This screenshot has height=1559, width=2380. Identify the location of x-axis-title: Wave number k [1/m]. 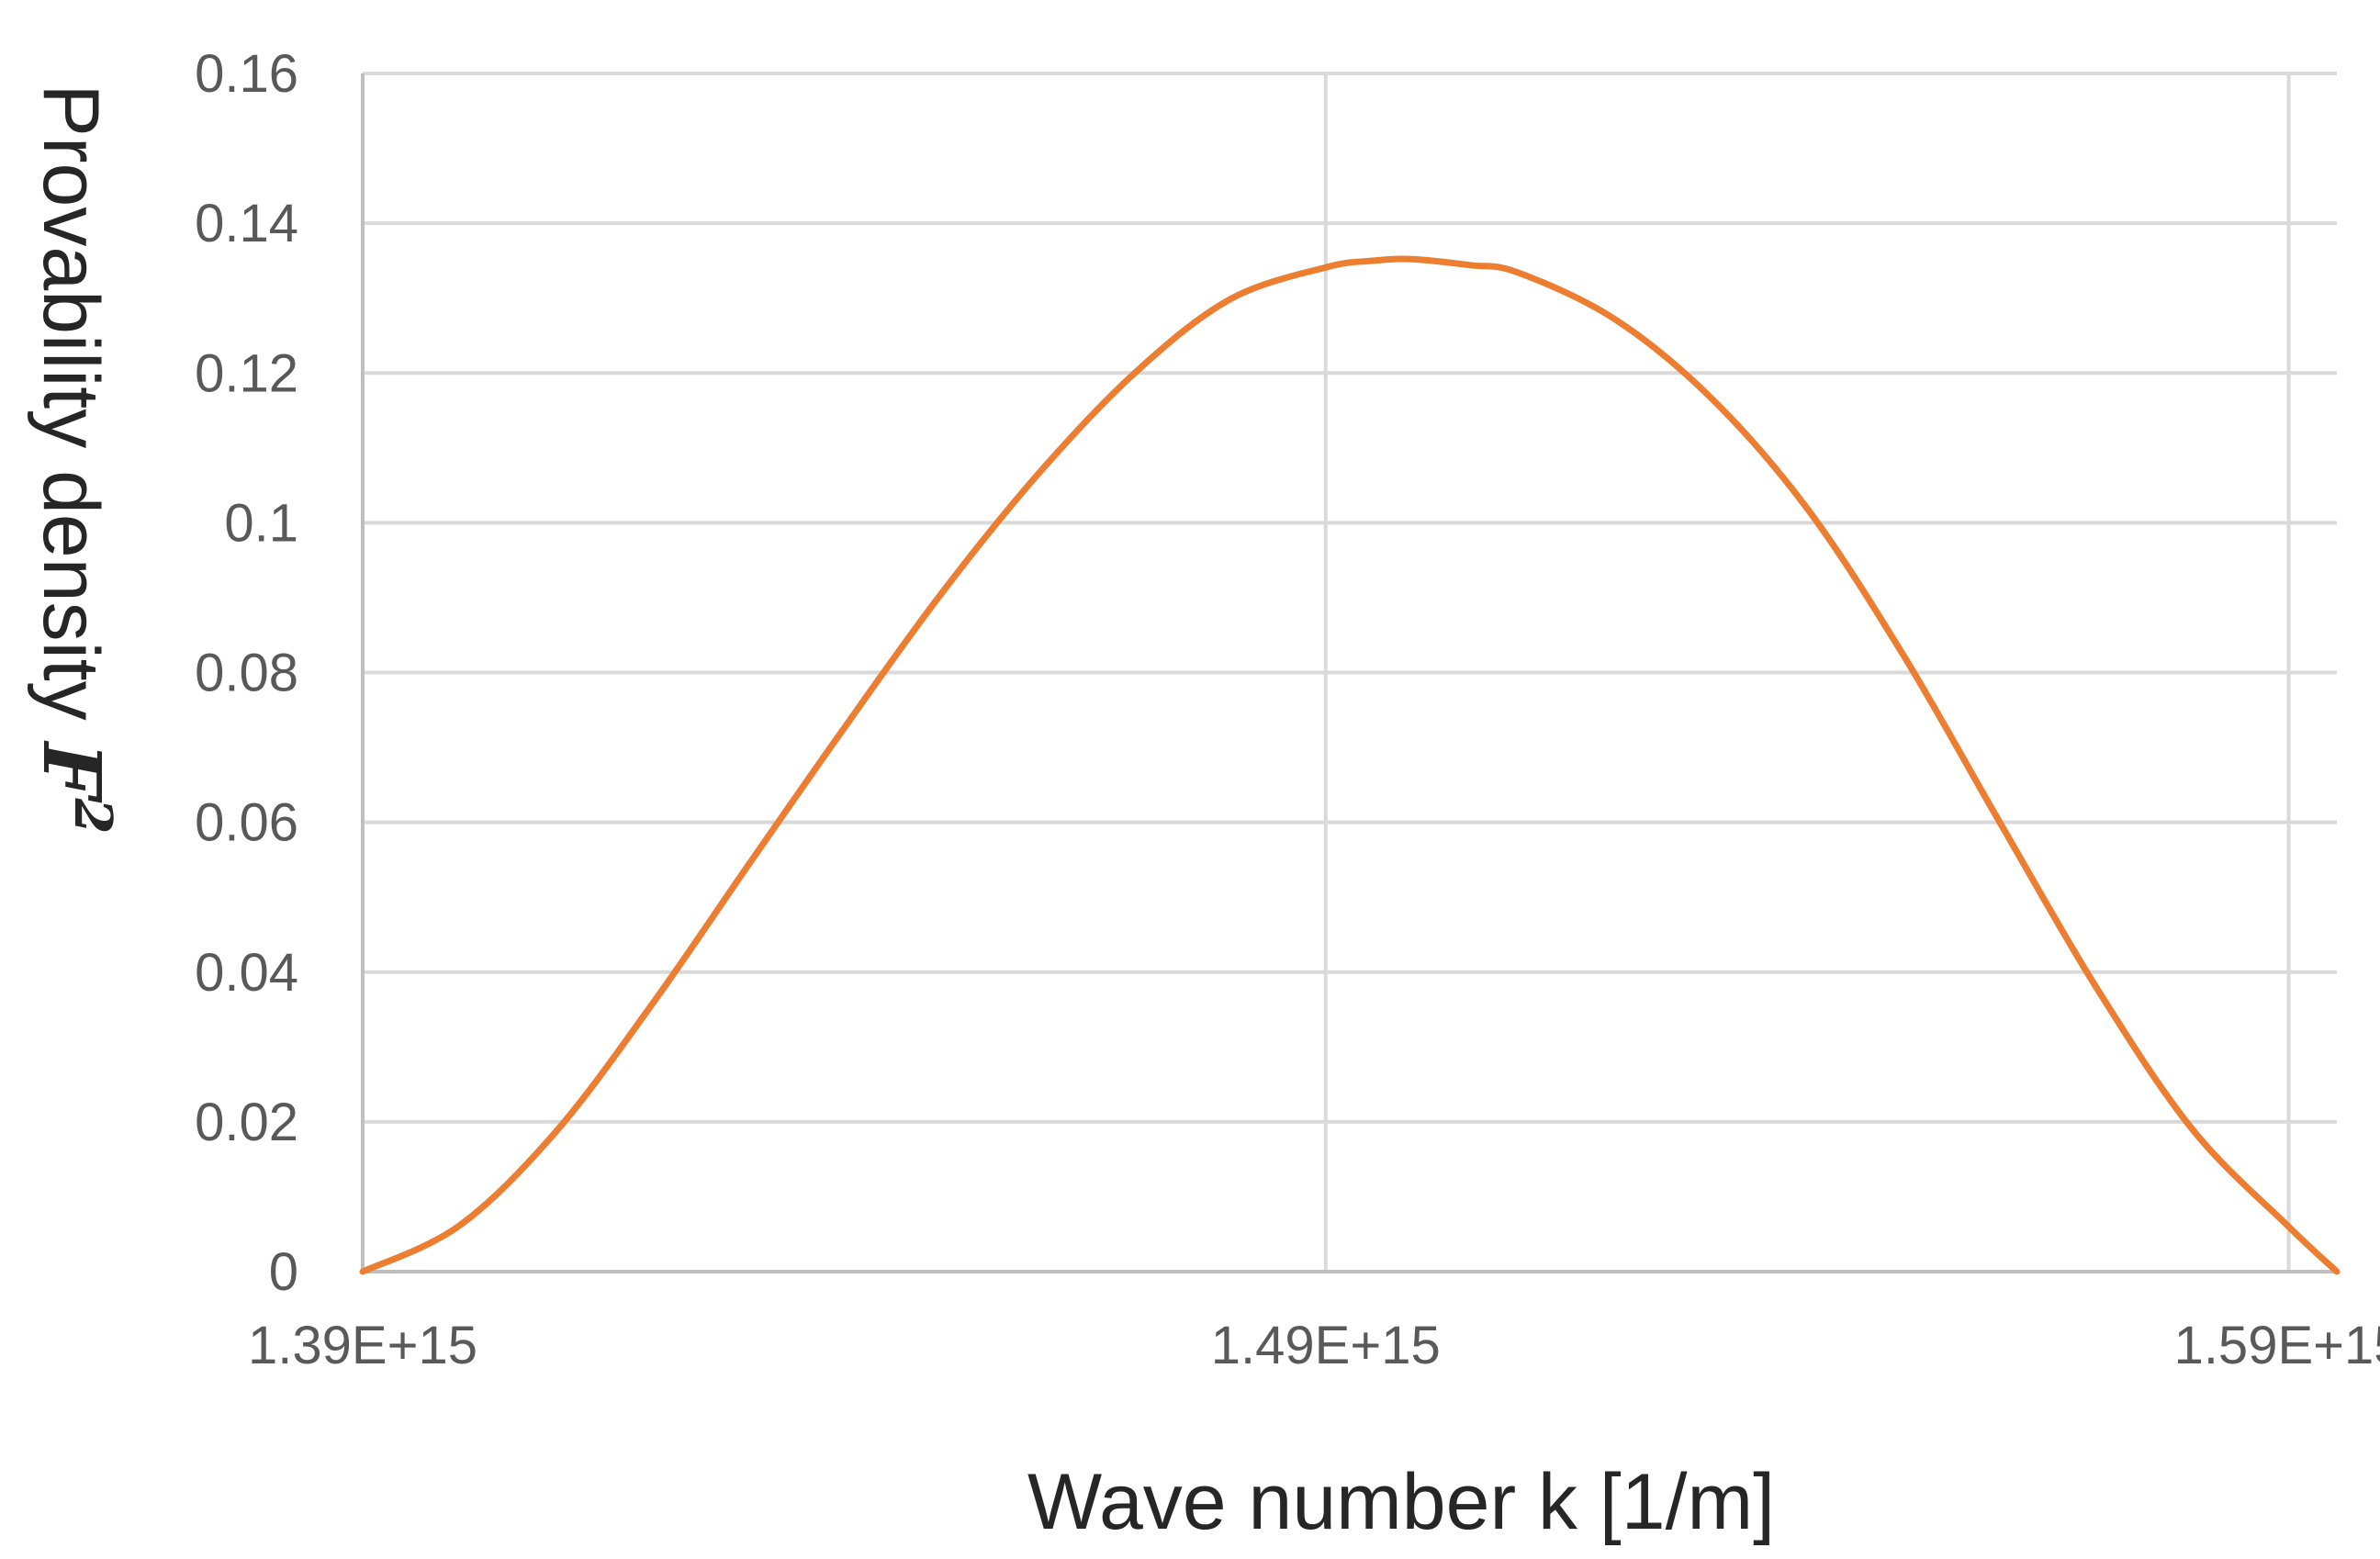
(1401, 1502).